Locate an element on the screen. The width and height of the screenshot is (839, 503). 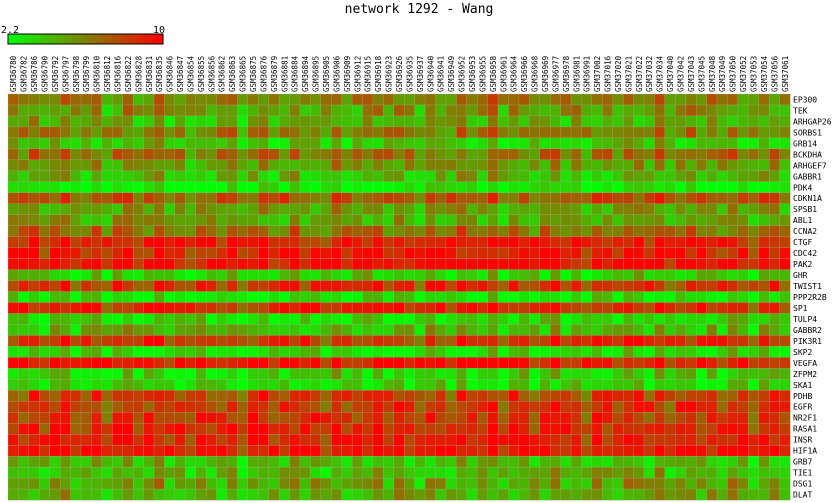
color-legend: 2.2 10 is located at coordinates (83, 35).